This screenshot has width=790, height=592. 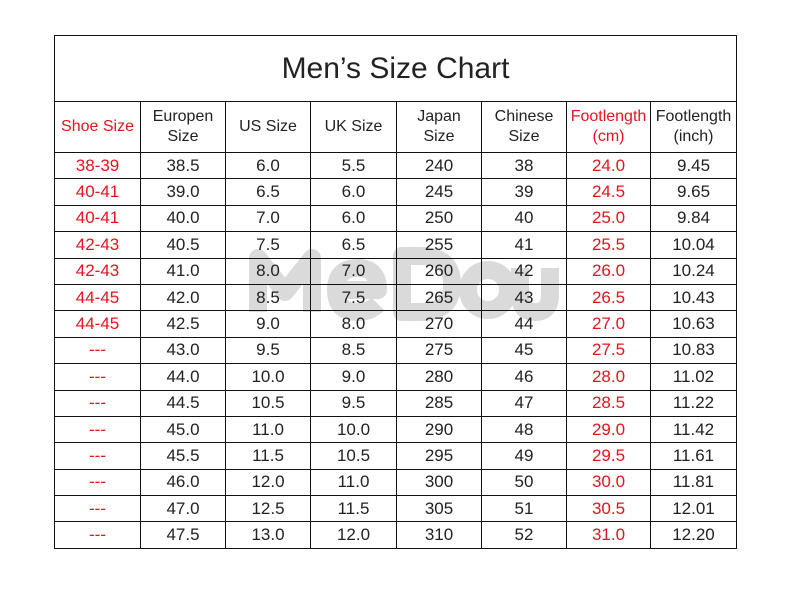 What do you see at coordinates (439, 127) in the screenshot?
I see `column-header-japan-size: Japan Size` at bounding box center [439, 127].